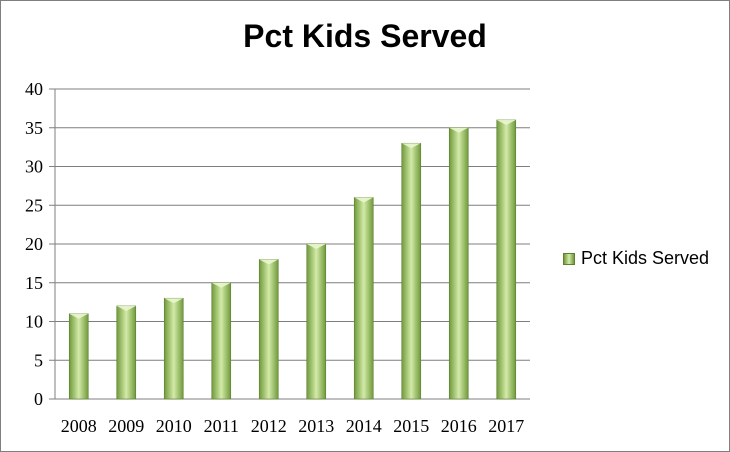 The height and width of the screenshot is (452, 730). What do you see at coordinates (269, 426) in the screenshot?
I see `x-tick-label: 2012` at bounding box center [269, 426].